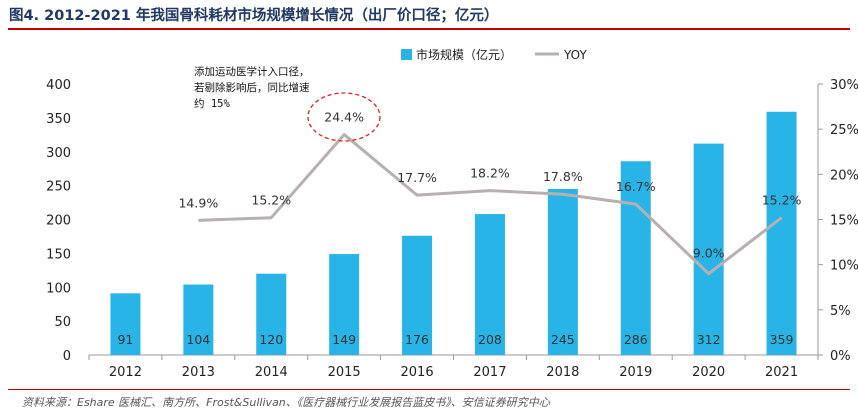 The width and height of the screenshot is (858, 420). I want to click on bar-value-label: 359, so click(782, 339).